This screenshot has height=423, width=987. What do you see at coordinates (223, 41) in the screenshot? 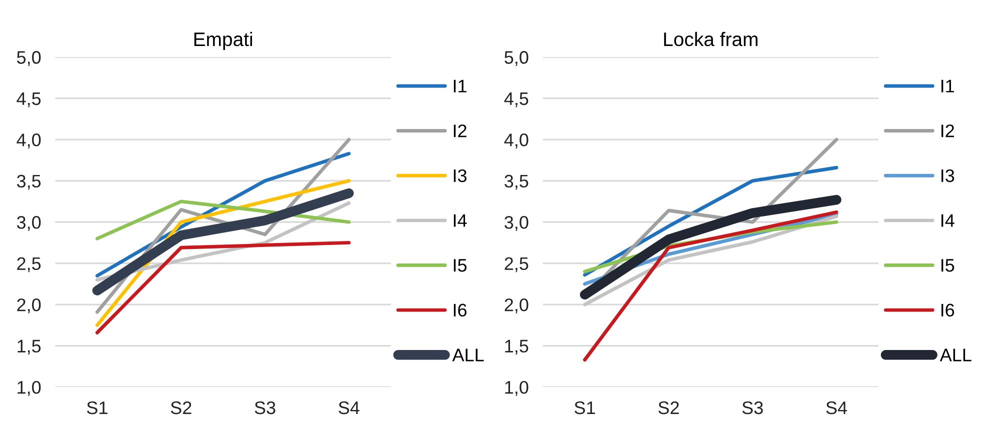
I see `chart-title: Empati` at bounding box center [223, 41].